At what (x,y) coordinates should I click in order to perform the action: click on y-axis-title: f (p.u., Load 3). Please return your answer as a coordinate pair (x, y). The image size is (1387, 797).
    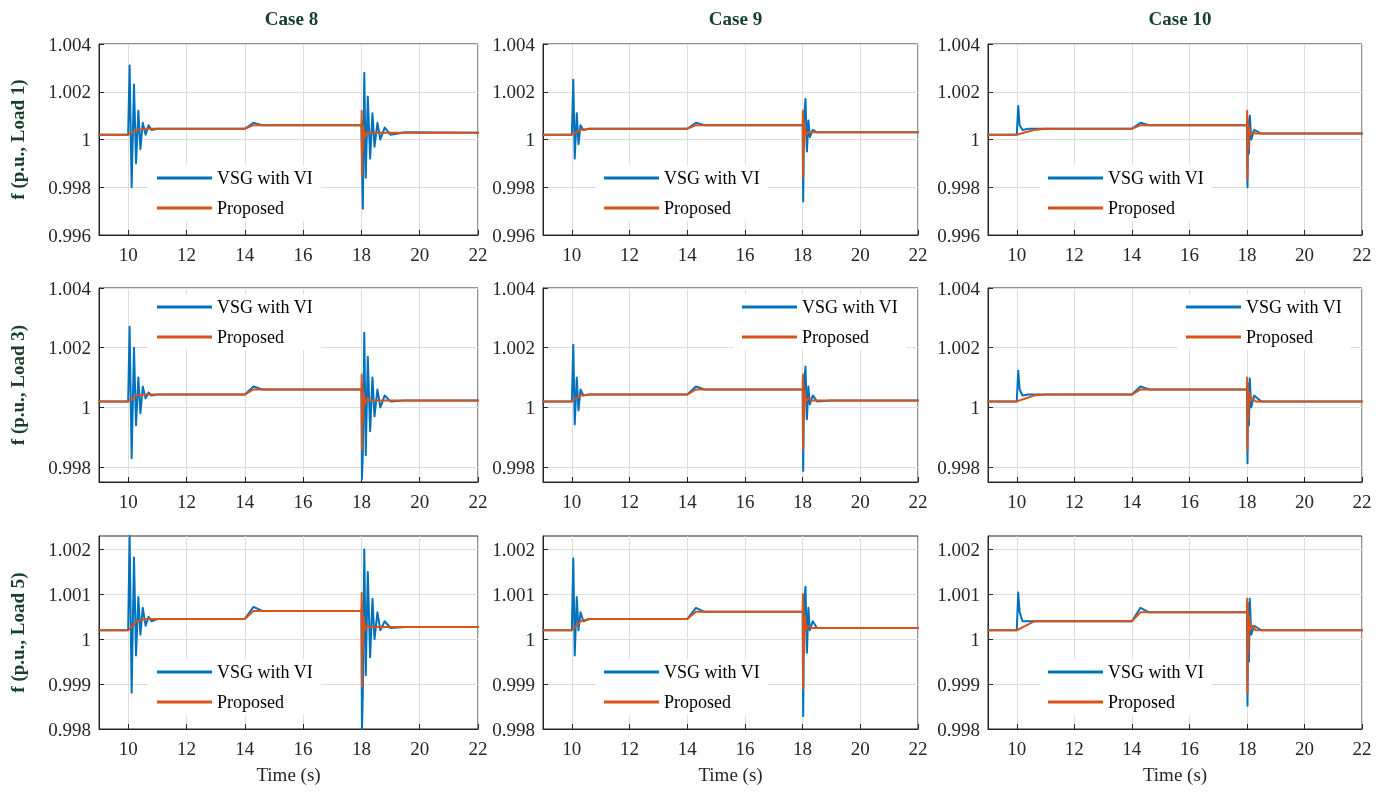
    Looking at the image, I should click on (18, 385).